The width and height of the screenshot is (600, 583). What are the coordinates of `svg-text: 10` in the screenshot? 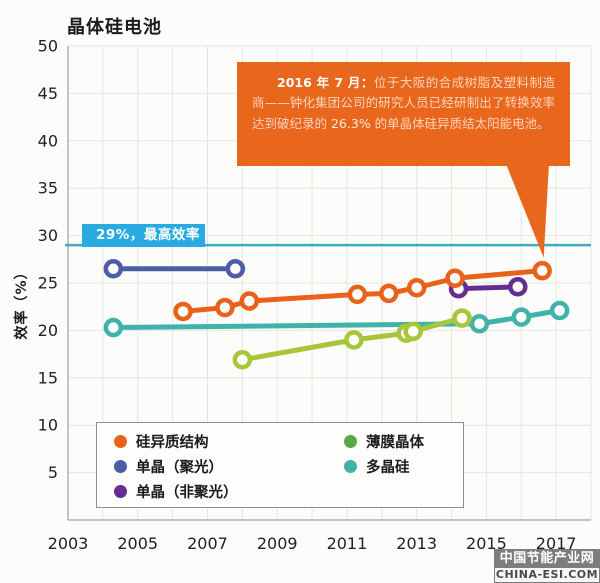 It's located at (48, 425).